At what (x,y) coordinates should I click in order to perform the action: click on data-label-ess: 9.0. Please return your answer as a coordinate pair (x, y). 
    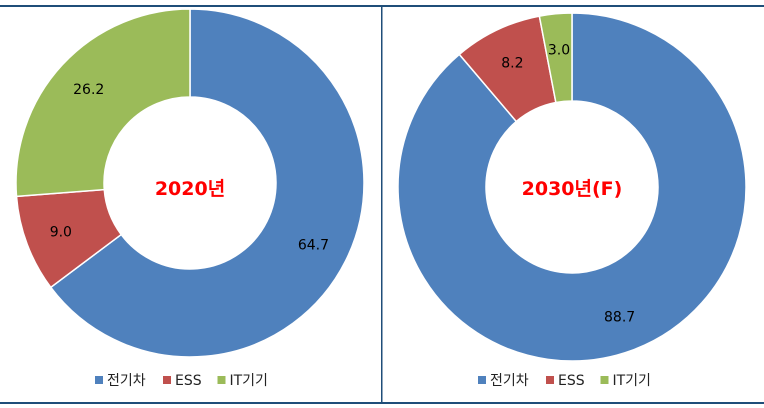
    Looking at the image, I should click on (61, 233).